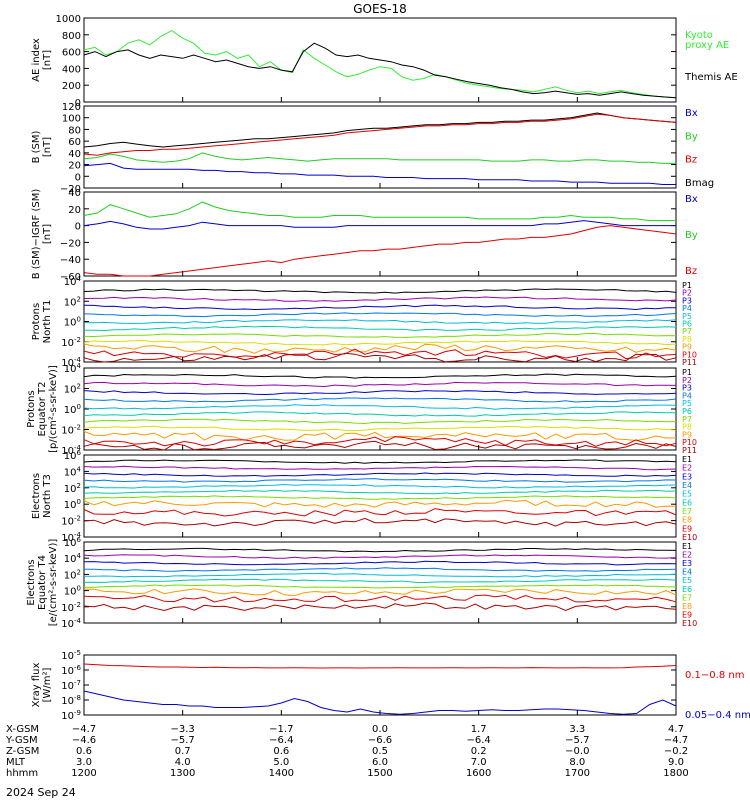 This screenshot has width=750, height=800. What do you see at coordinates (689, 362) in the screenshot?
I see `legend-p11: P11` at bounding box center [689, 362].